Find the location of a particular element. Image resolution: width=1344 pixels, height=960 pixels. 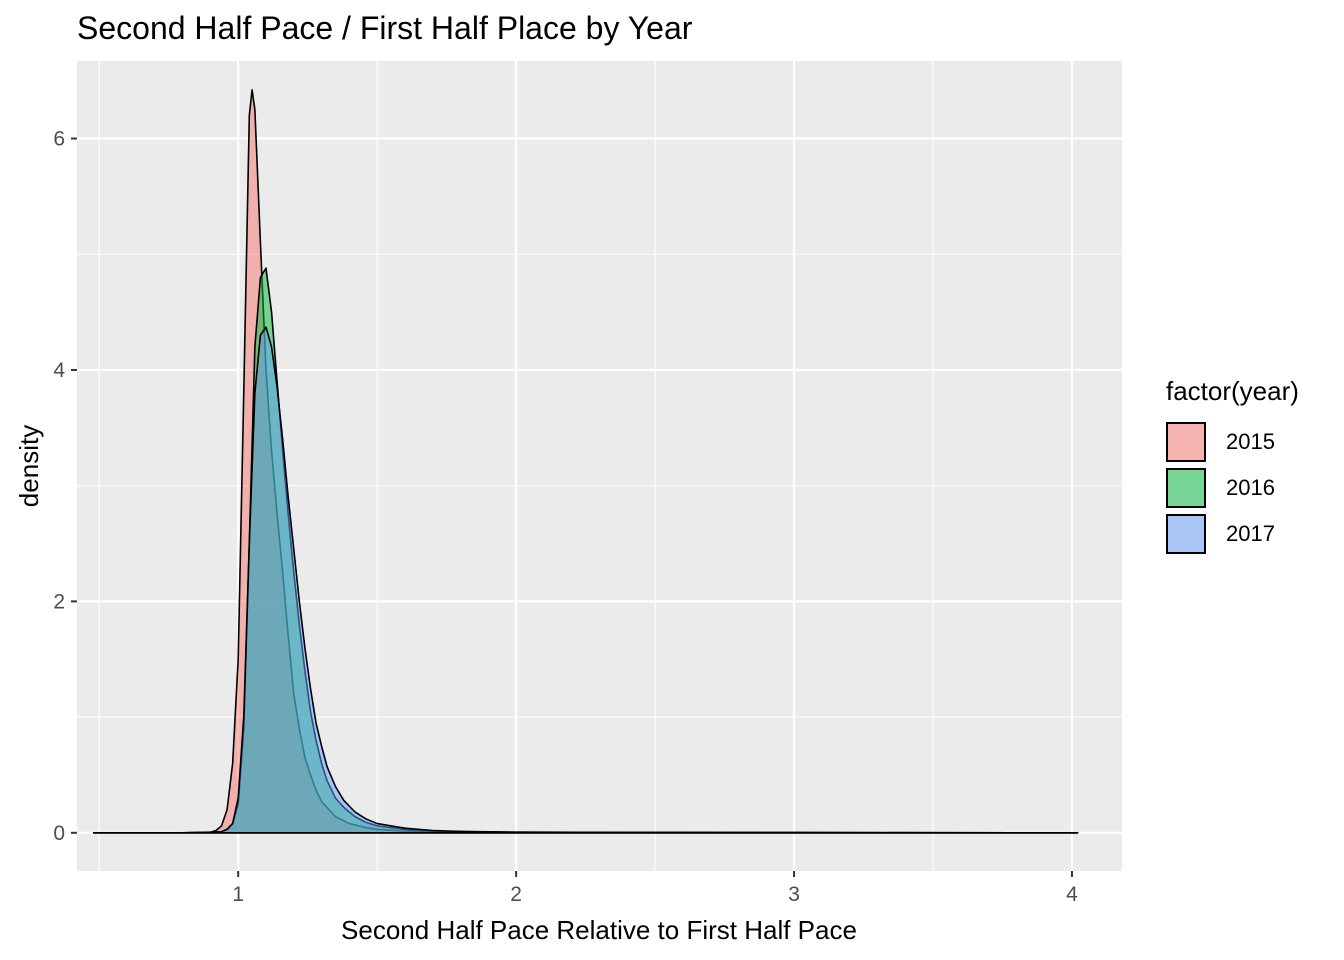

legend-title: factor(year) is located at coordinates (1232, 391).